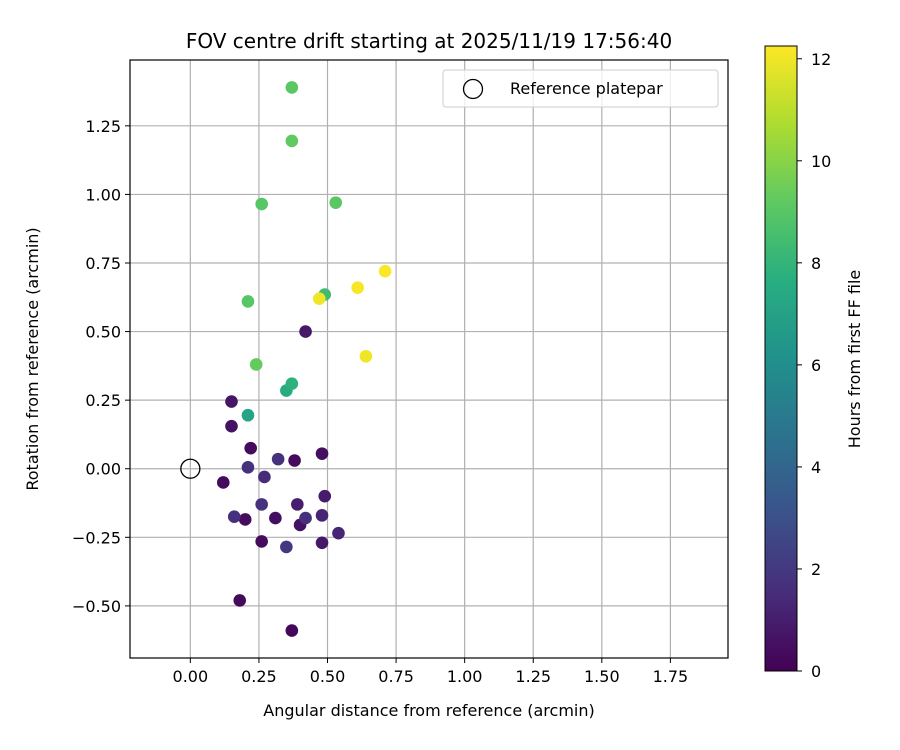 The height and width of the screenshot is (750, 900). I want to click on y-tick-label: 0.00, so click(103, 469).